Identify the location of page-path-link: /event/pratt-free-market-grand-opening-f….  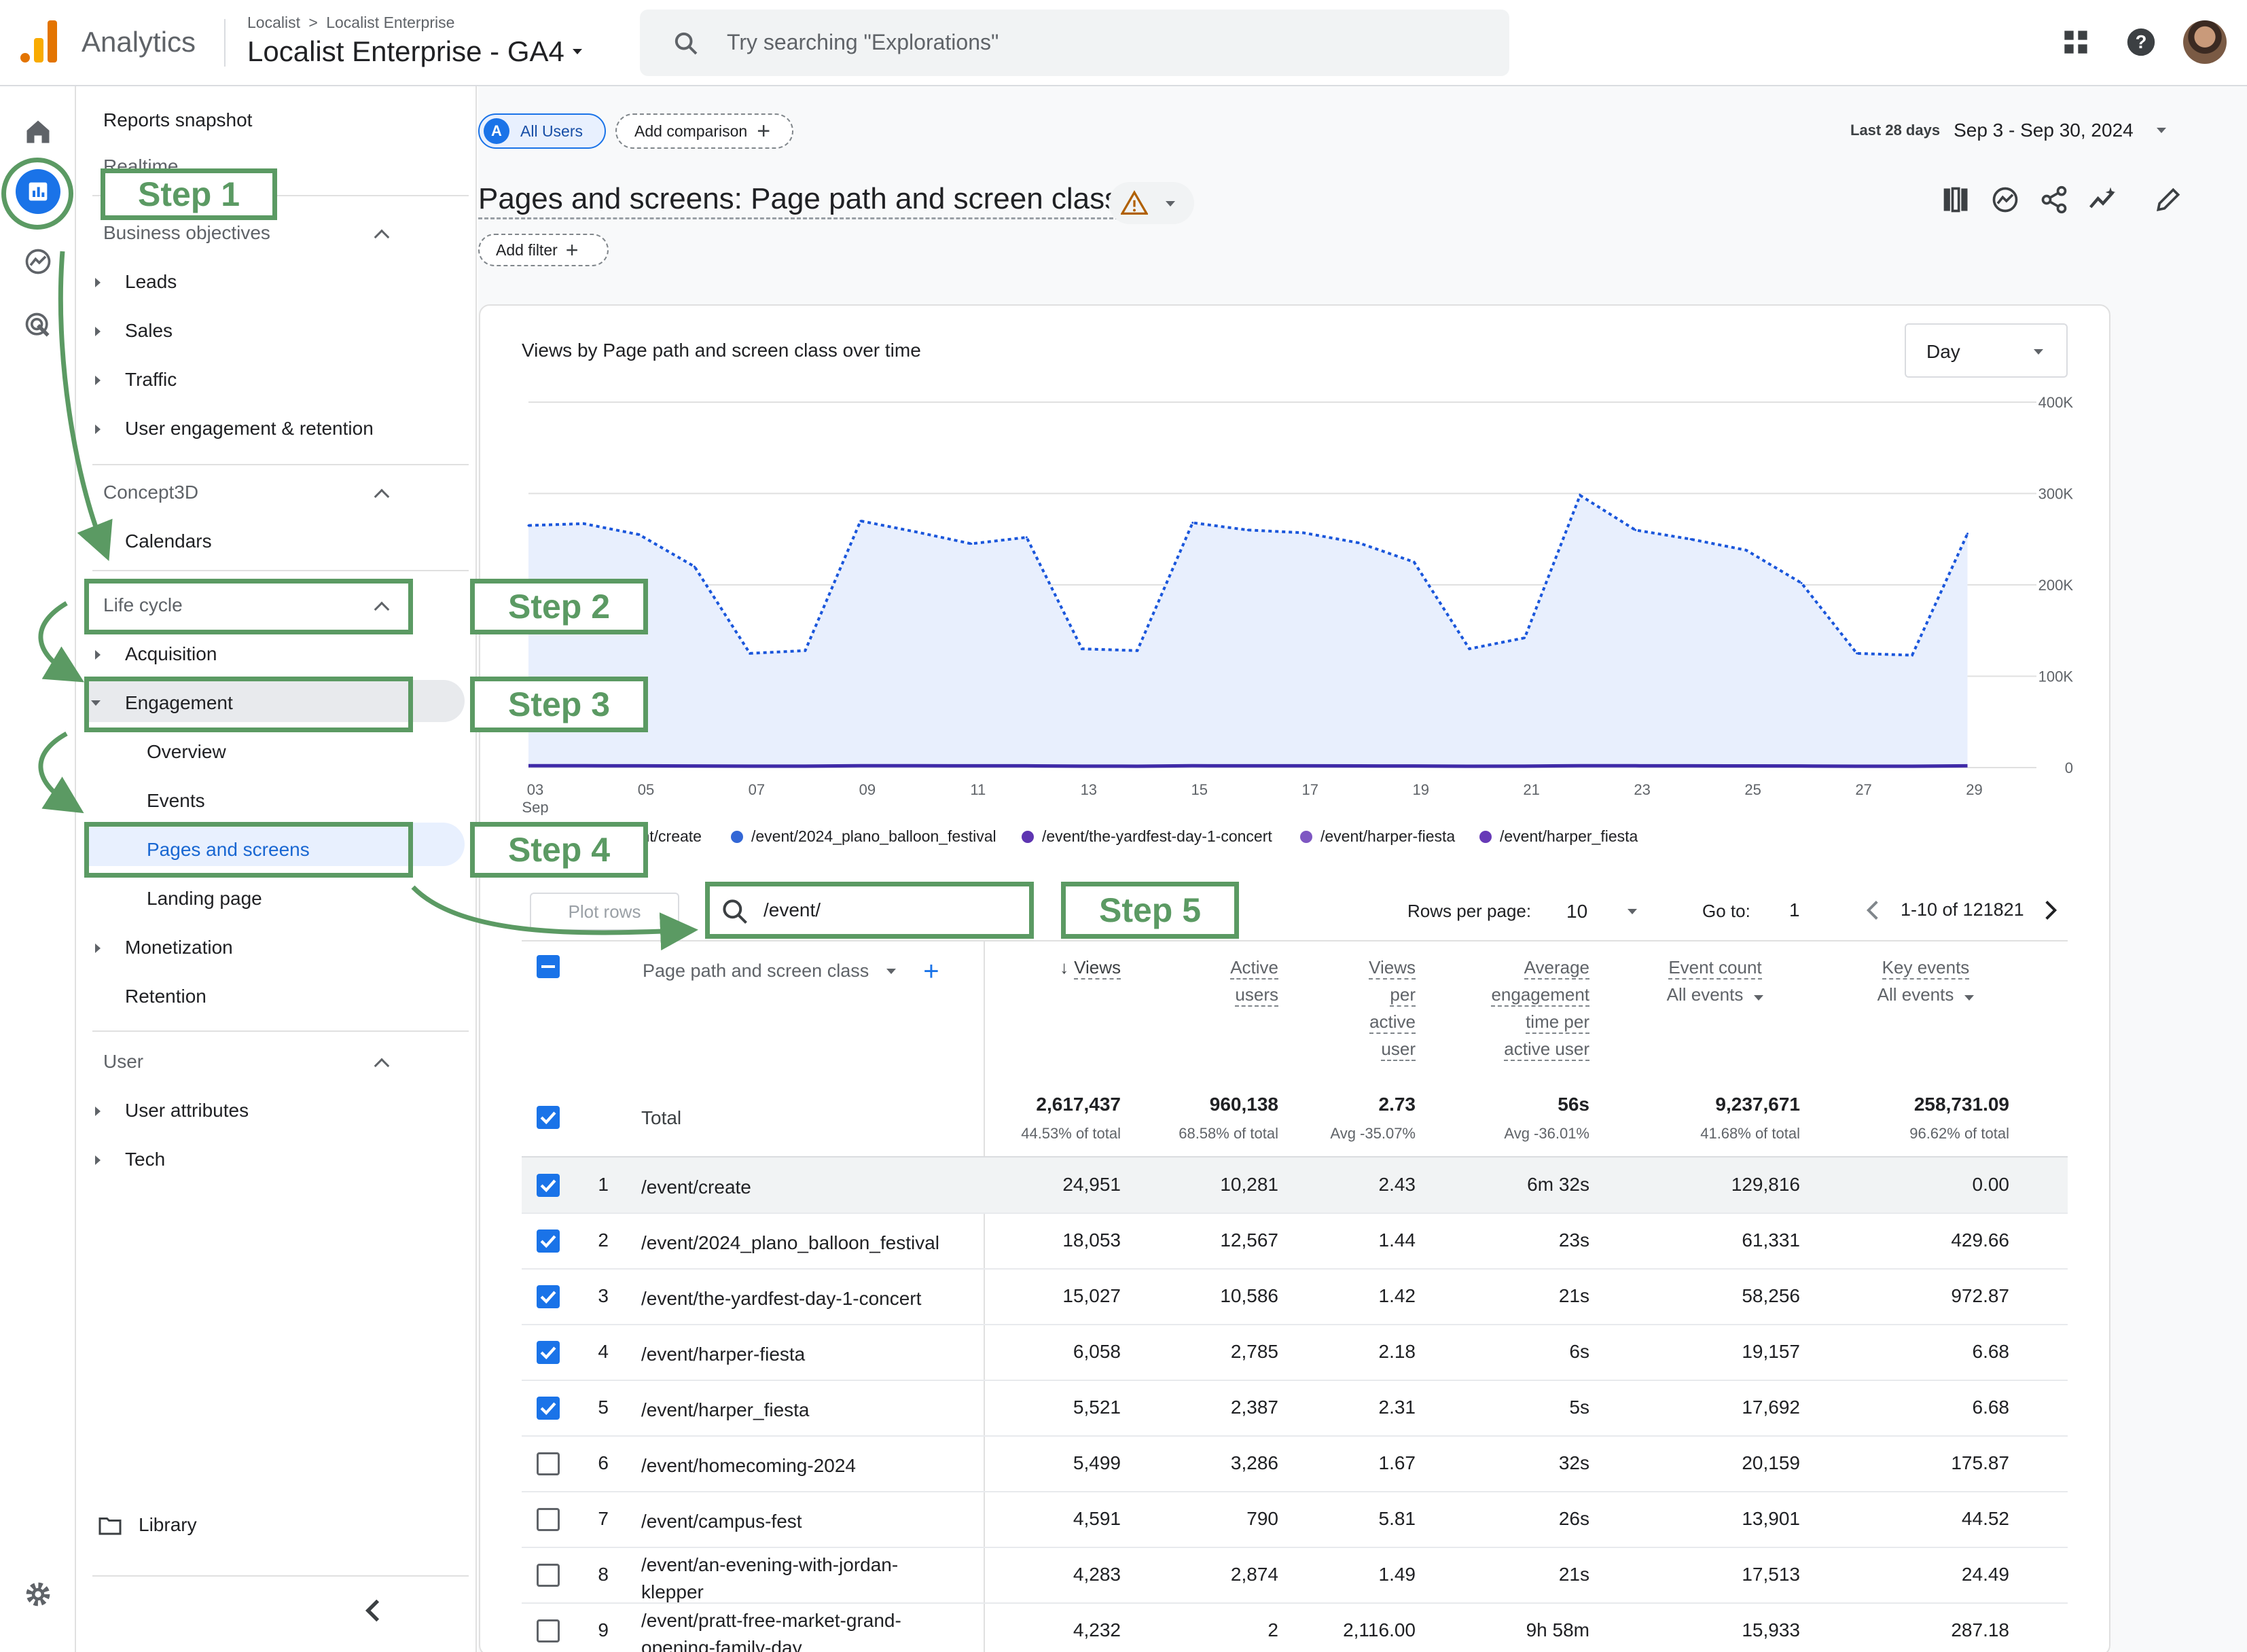
(771, 1631).